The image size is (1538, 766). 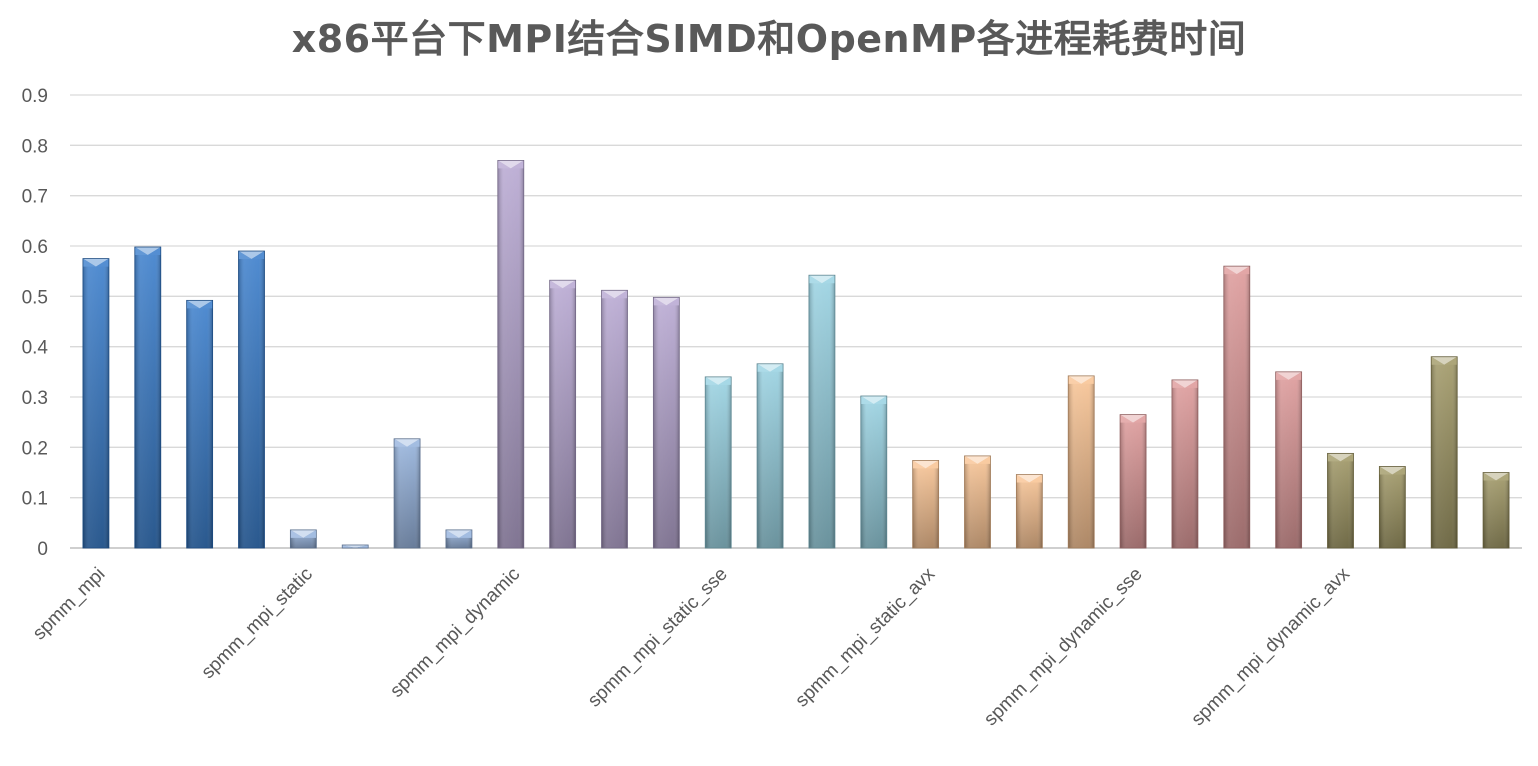 I want to click on x-category-label: spmm_mpi_dynamic, so click(x=455, y=633).